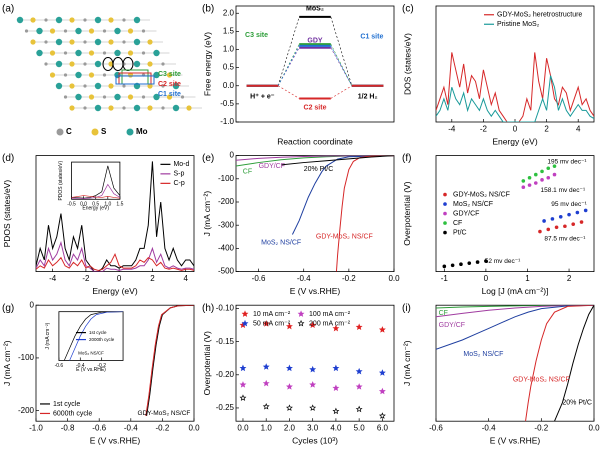 The height and width of the screenshot is (449, 600). I want to click on series-label: 20% Pt/C, so click(319, 169).